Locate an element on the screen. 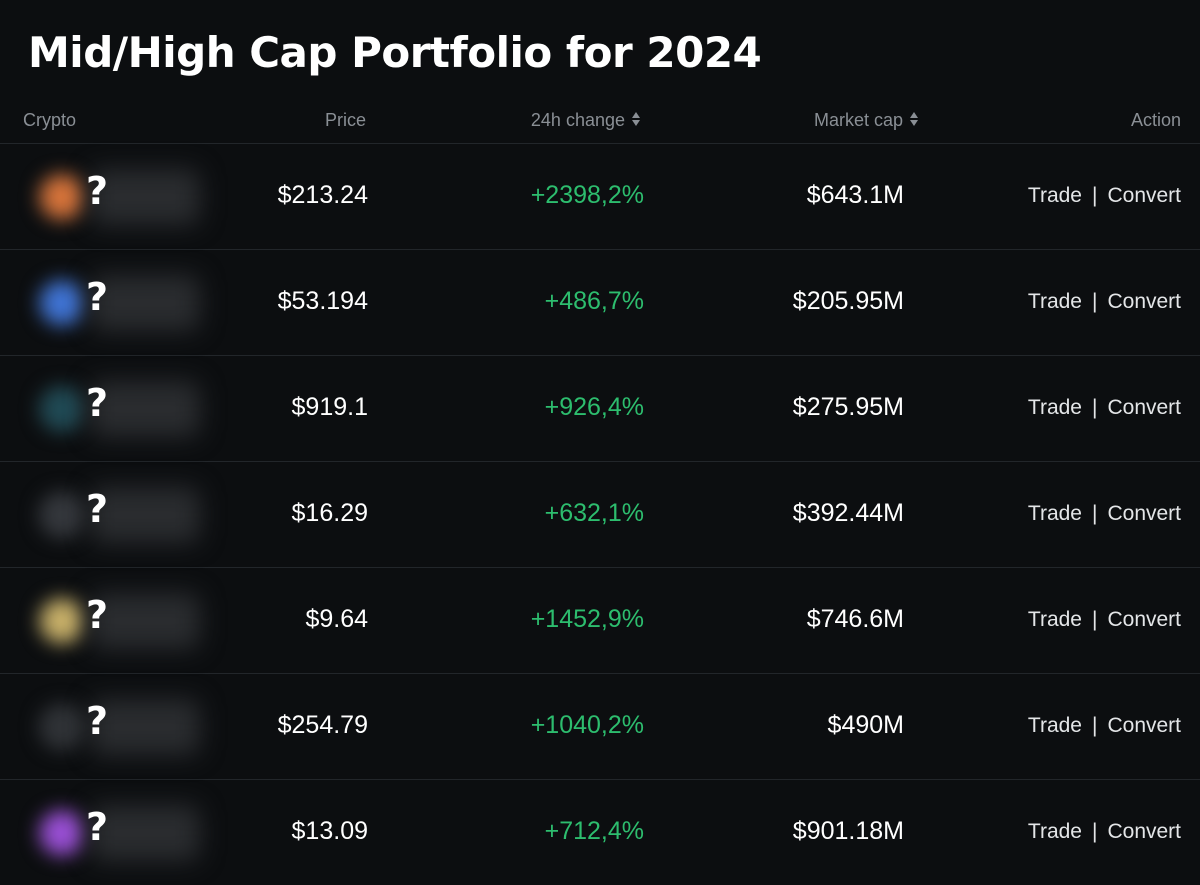  table-row: ? $213.24 +2398,2% $643.1M Trade | Convert is located at coordinates (600, 197).